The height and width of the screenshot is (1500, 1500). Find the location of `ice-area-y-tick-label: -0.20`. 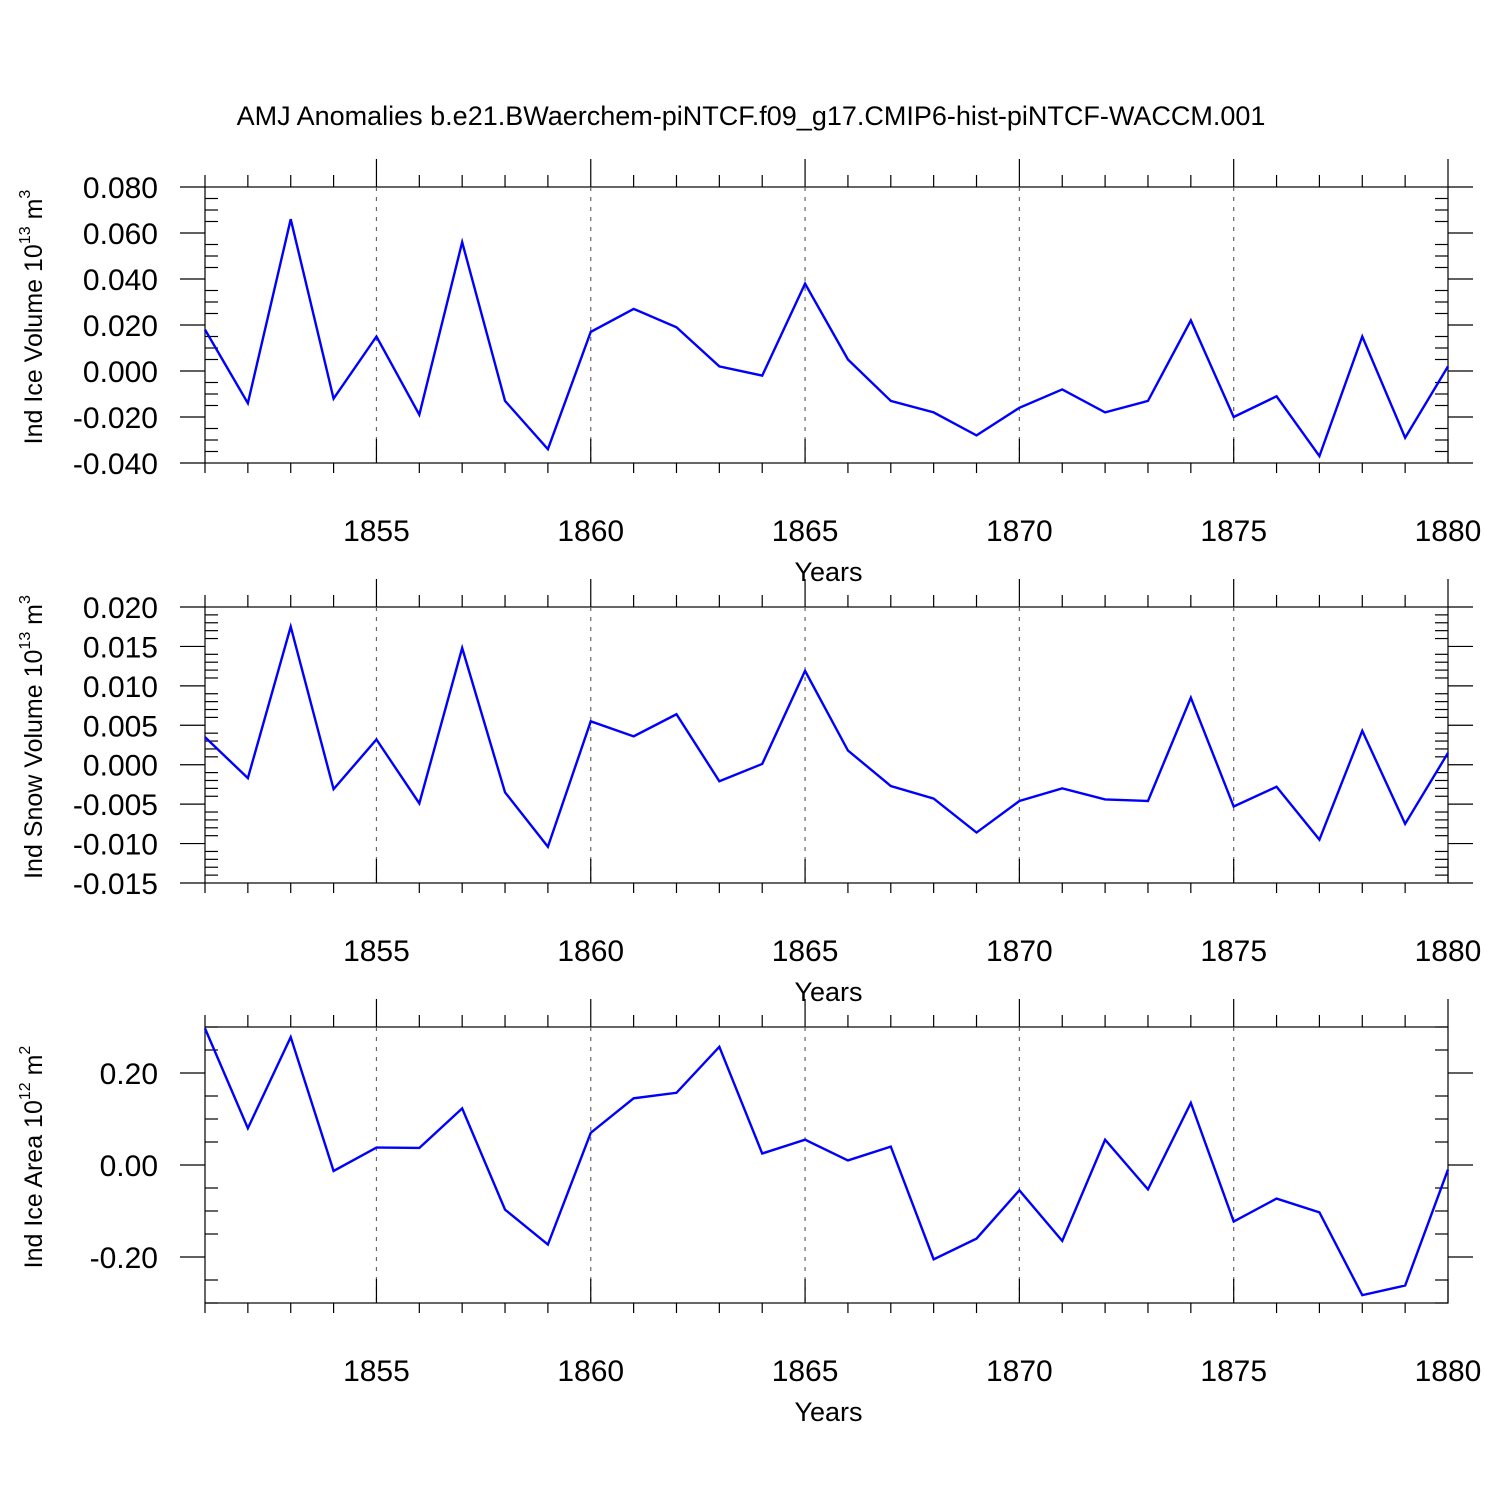

ice-area-y-tick-label: -0.20 is located at coordinates (124, 1258).